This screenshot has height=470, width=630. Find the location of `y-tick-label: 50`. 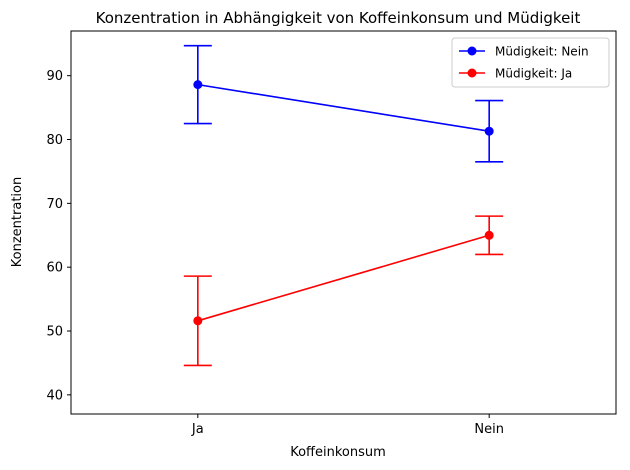

y-tick-label: 50 is located at coordinates (54, 332).